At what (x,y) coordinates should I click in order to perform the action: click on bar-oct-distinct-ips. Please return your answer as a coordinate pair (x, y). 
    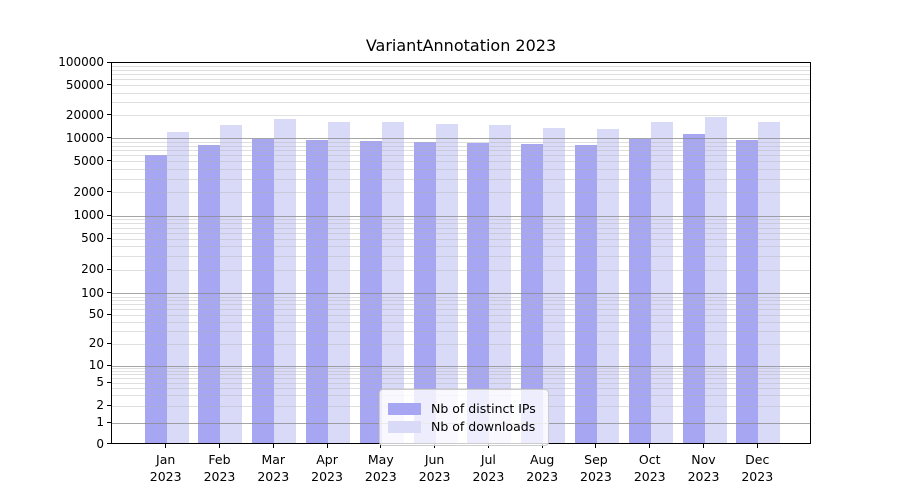
    Looking at the image, I should click on (639, 290).